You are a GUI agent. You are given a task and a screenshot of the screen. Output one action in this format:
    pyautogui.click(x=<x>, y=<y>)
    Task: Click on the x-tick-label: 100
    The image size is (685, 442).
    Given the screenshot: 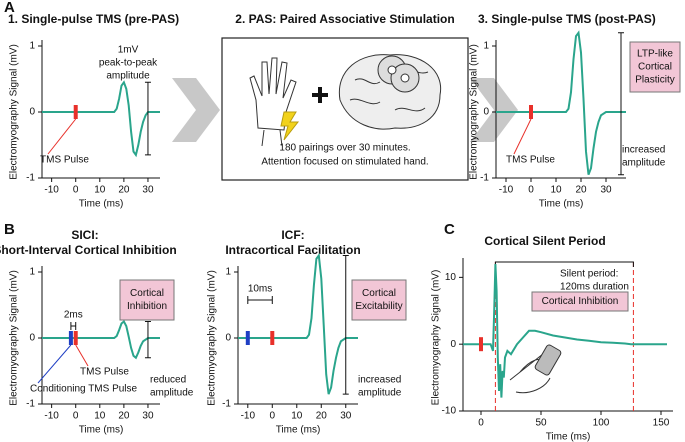 What is the action you would take?
    pyautogui.click(x=601, y=423)
    